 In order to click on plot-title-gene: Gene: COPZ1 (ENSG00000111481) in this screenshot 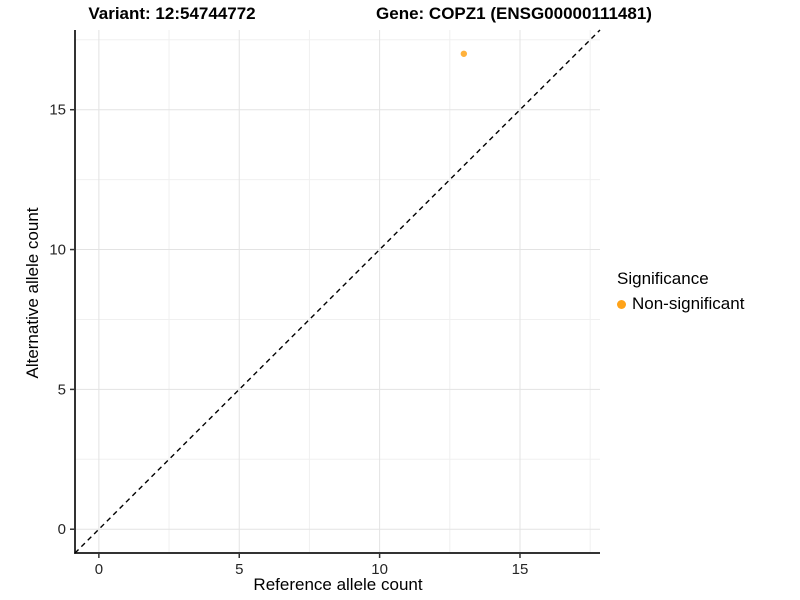, I will do `click(514, 13)`.